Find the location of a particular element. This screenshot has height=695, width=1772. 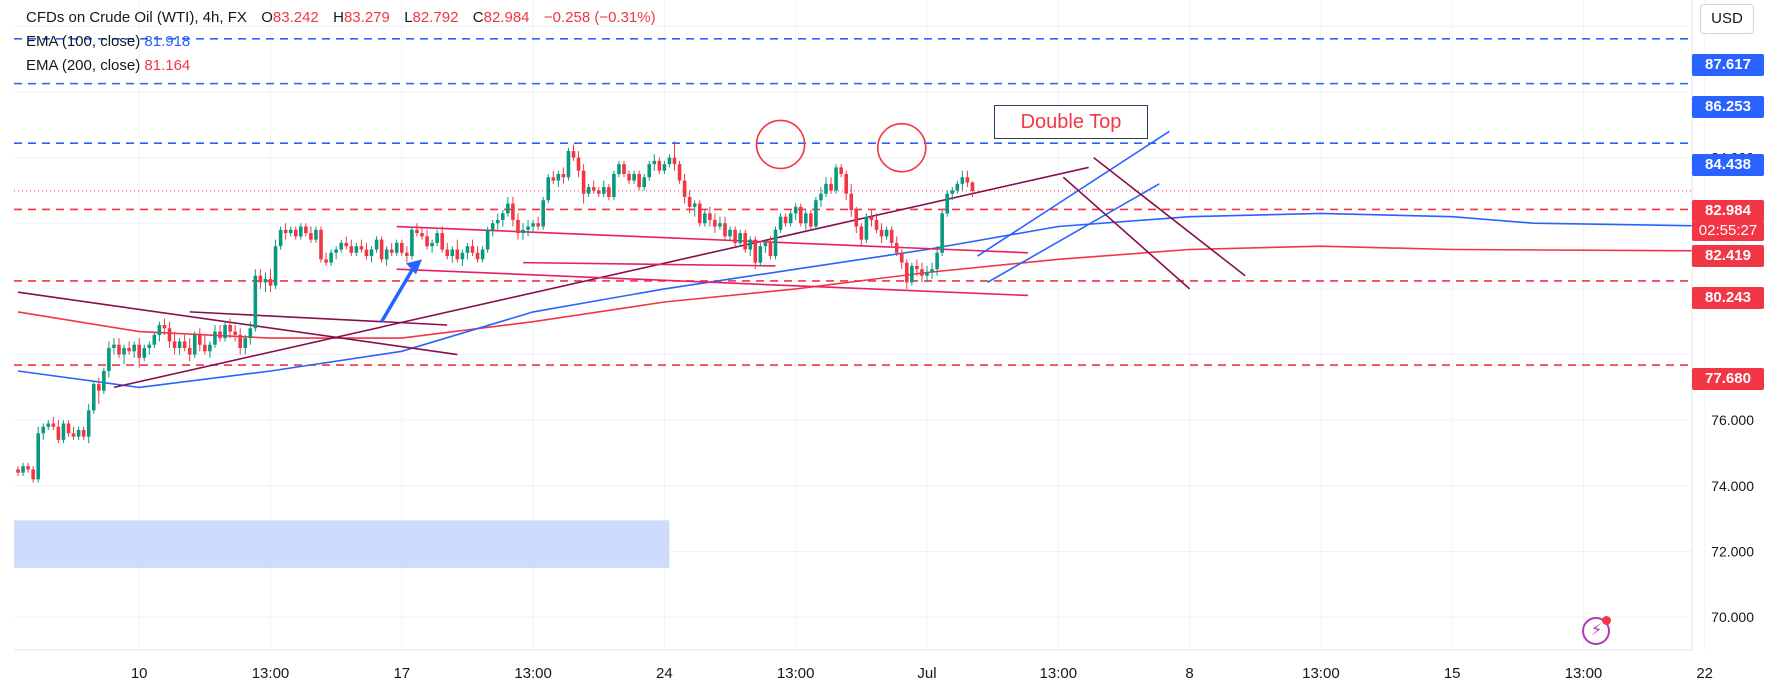

x-tick-label: 24 is located at coordinates (664, 673).